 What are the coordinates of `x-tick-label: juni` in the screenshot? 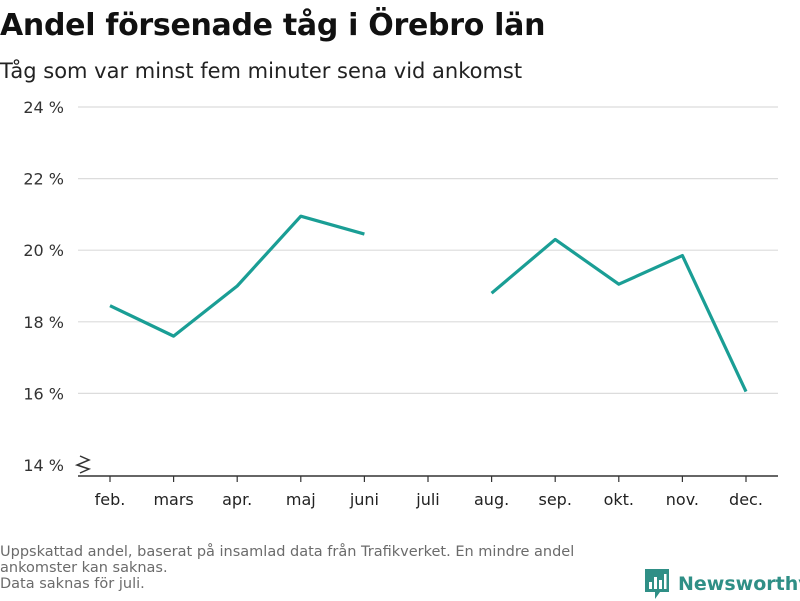 It's located at (364, 499).